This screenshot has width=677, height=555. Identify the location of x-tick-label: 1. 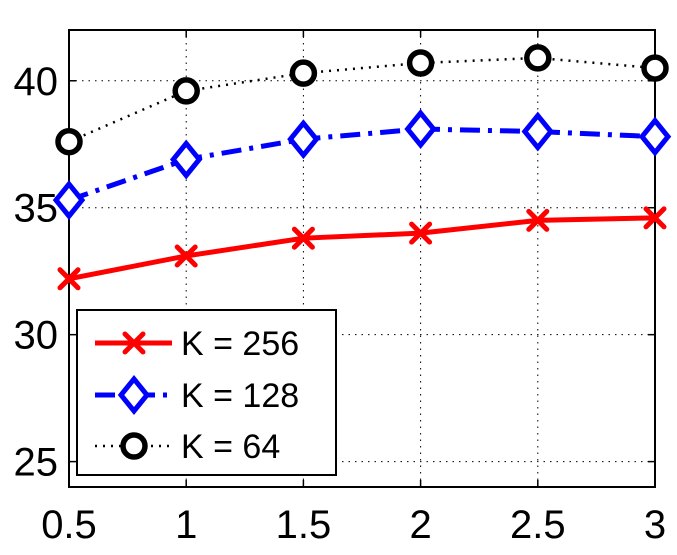
(186, 525).